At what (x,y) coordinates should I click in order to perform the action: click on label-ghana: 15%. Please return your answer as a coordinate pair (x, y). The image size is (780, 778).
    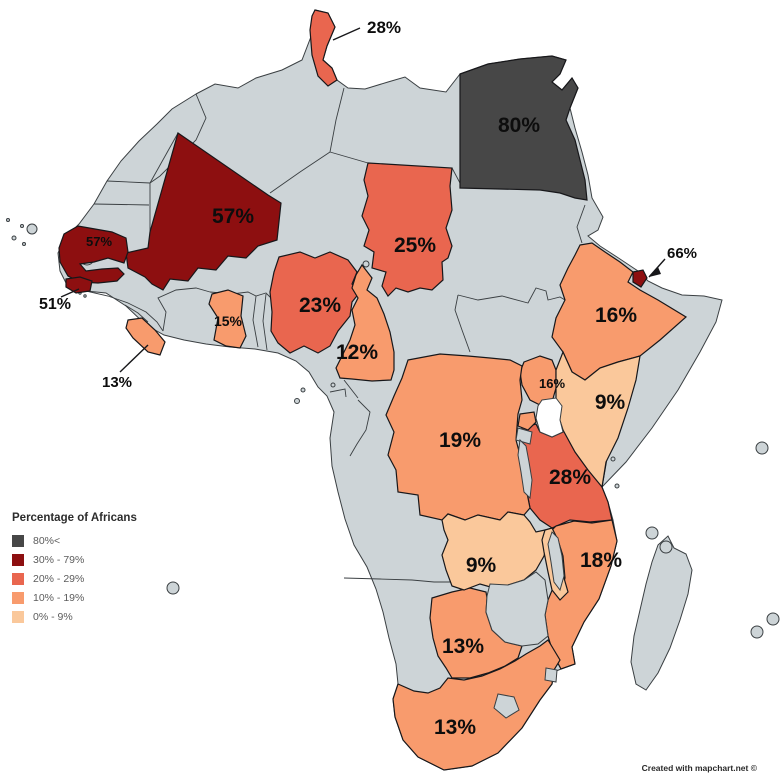
    Looking at the image, I should click on (228, 321).